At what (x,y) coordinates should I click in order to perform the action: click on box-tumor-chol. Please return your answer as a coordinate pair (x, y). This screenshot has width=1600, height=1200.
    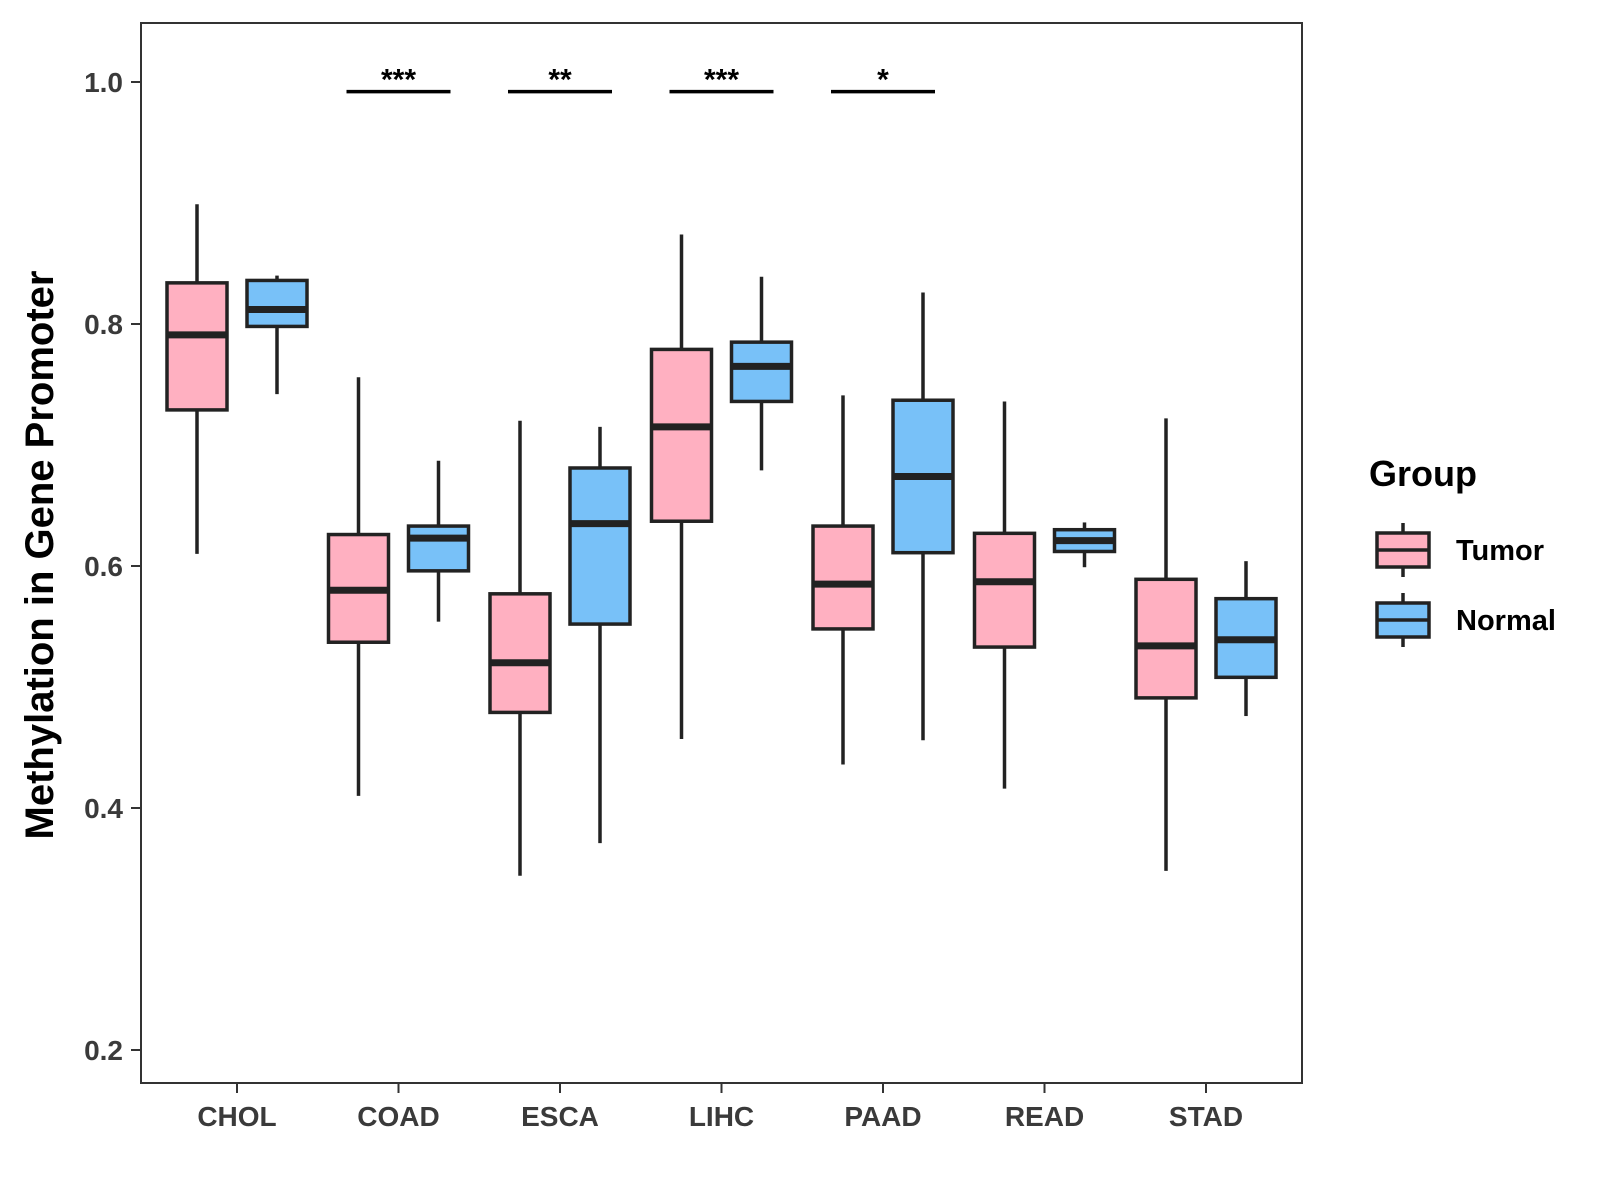
    Looking at the image, I should click on (197, 379).